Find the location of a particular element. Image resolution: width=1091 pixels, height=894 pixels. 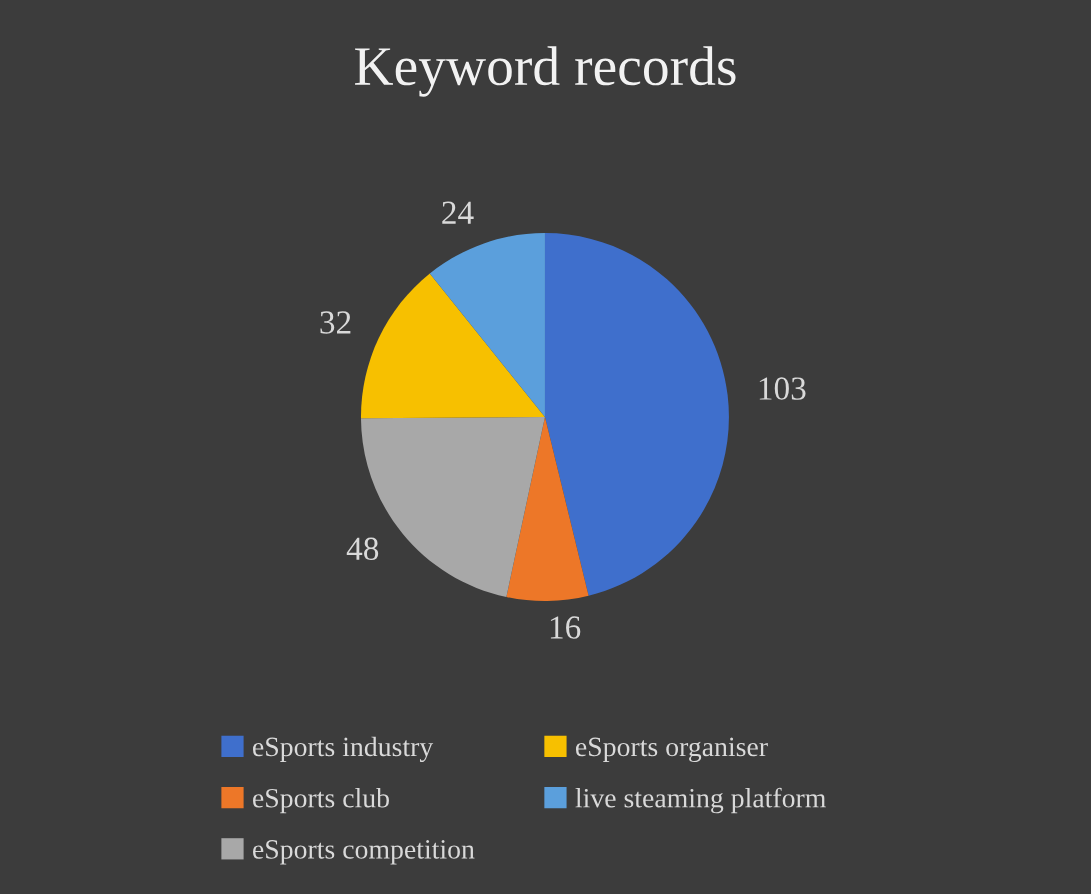

data-label: 16 is located at coordinates (565, 627).